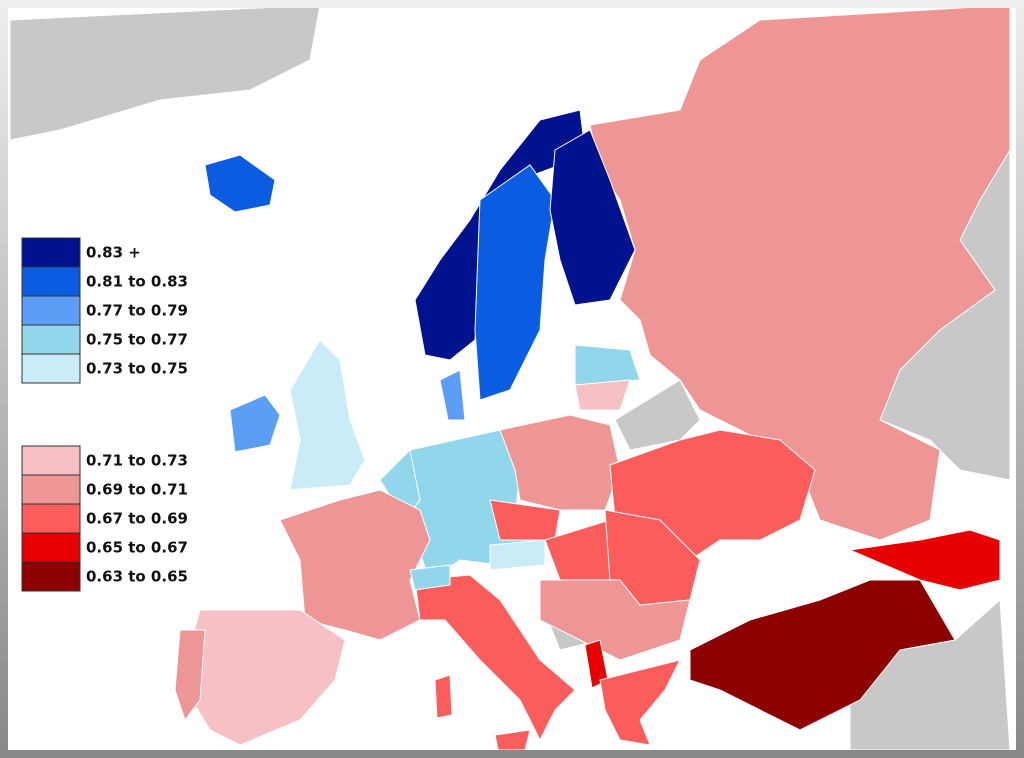  Describe the element at coordinates (113, 253) in the screenshot. I see `legend-label: 0.83 +` at that location.